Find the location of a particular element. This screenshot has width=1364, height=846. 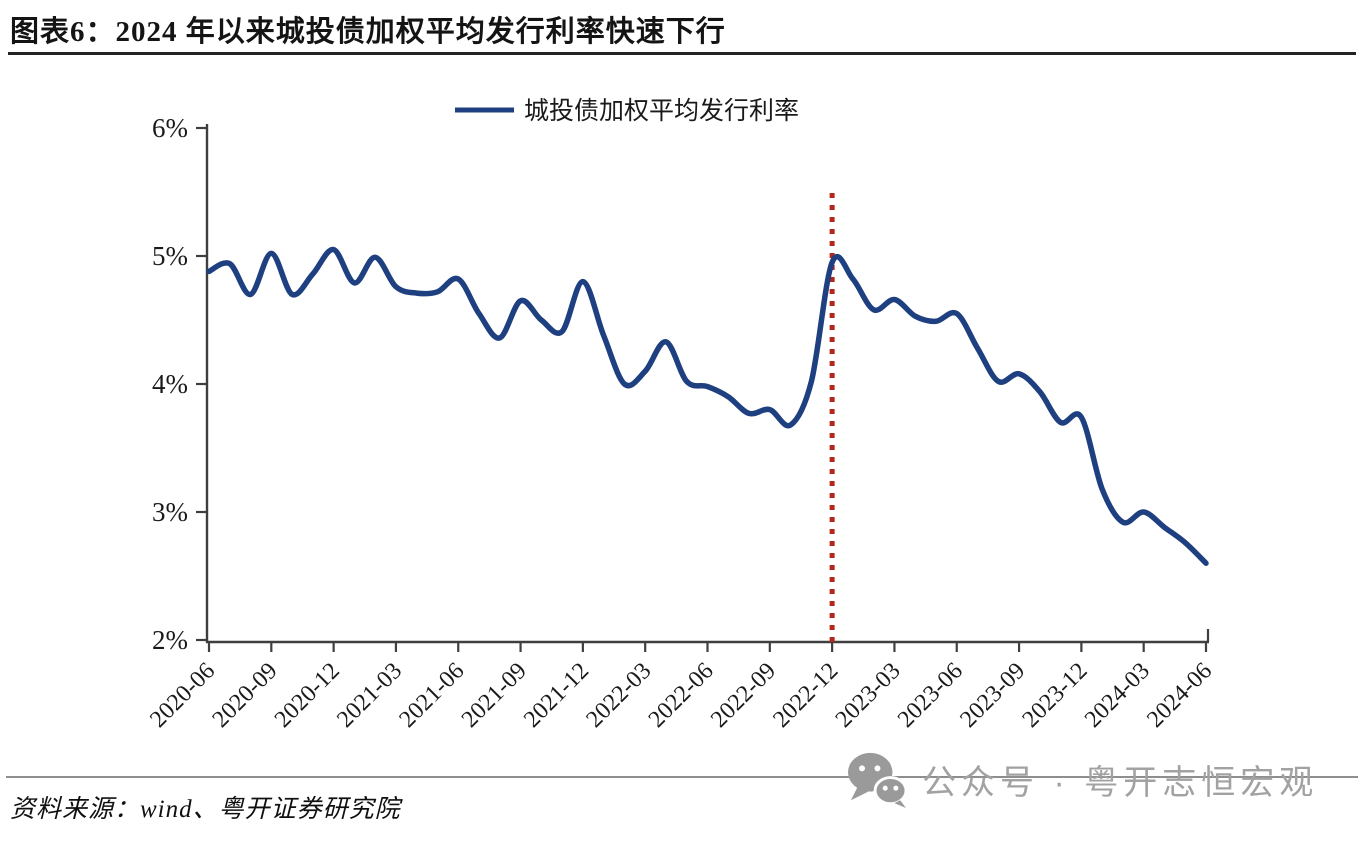

x-axis-tick-label: 2020-12 is located at coordinates (307, 695).